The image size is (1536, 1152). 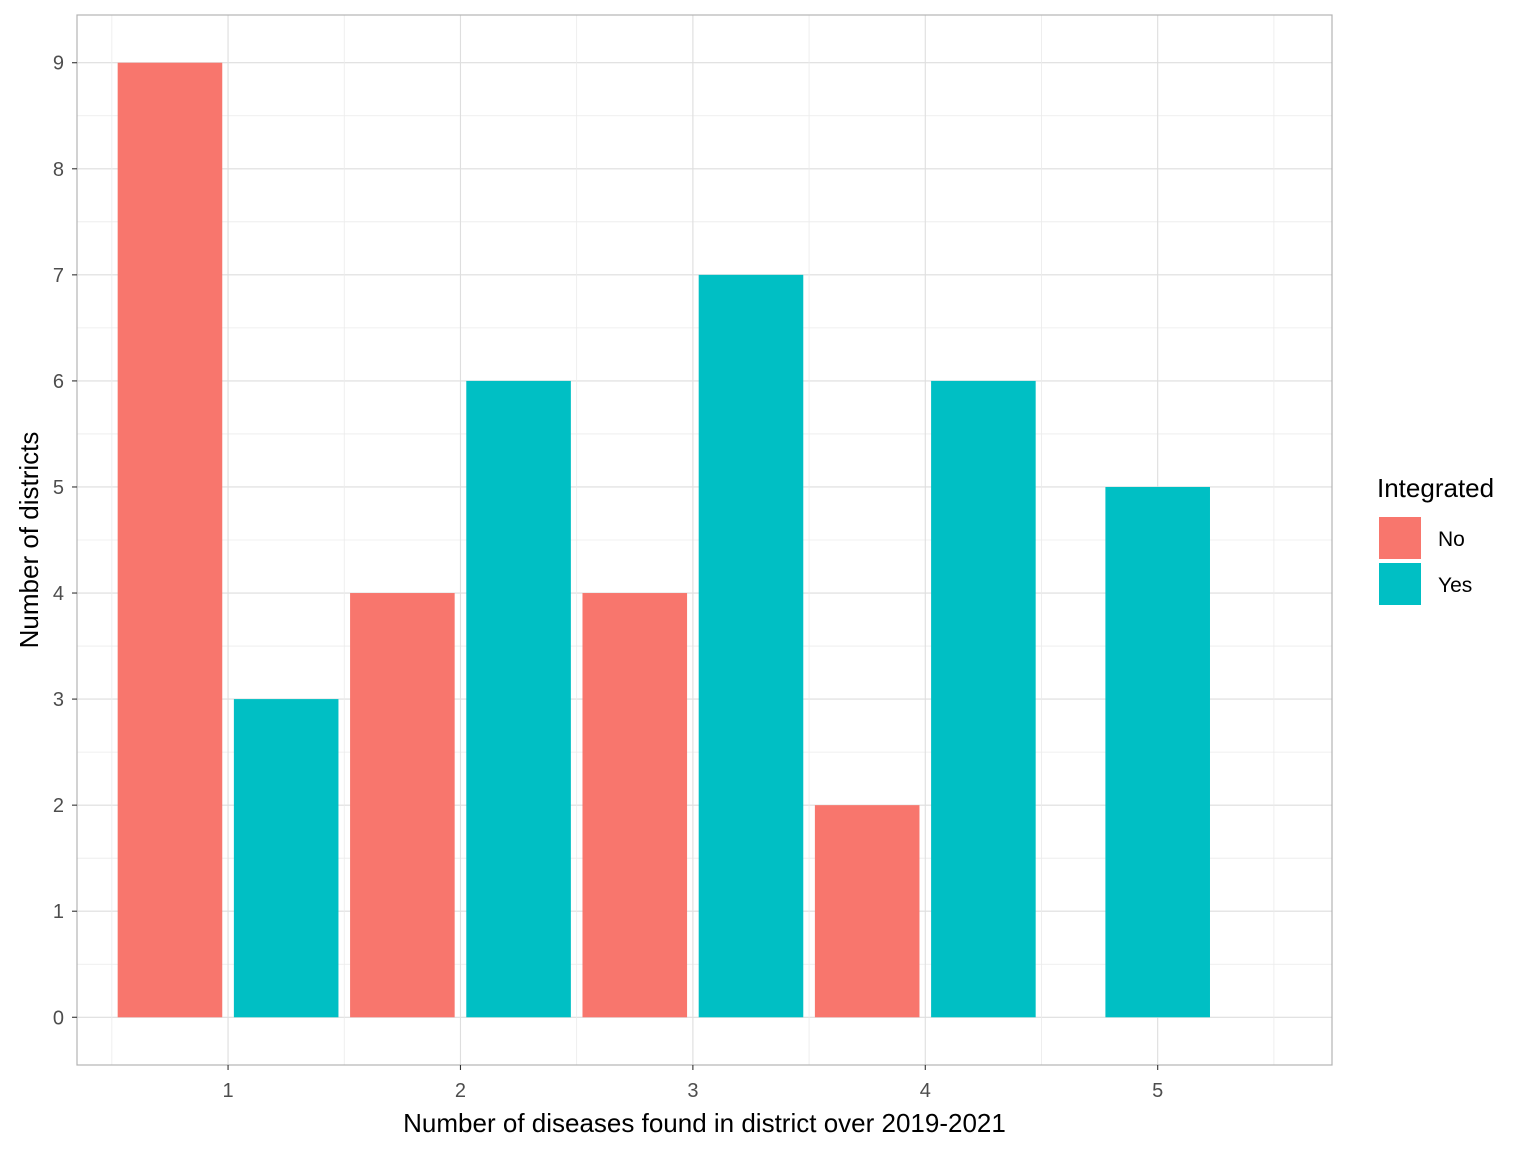 I want to click on y-tick-label: 8, so click(x=58, y=170).